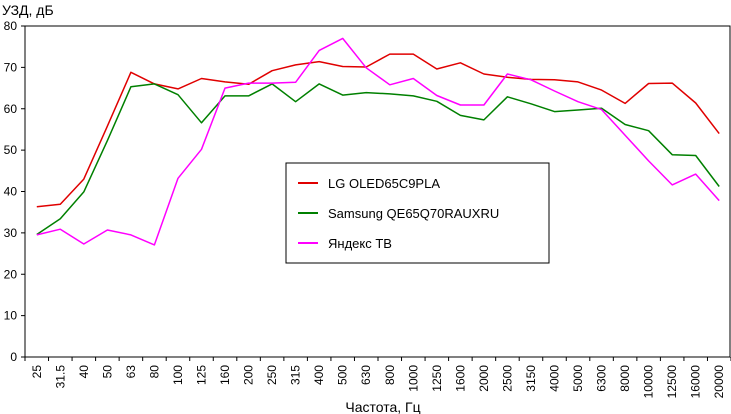  I want to click on x-tick-label: 20000, so click(719, 382).